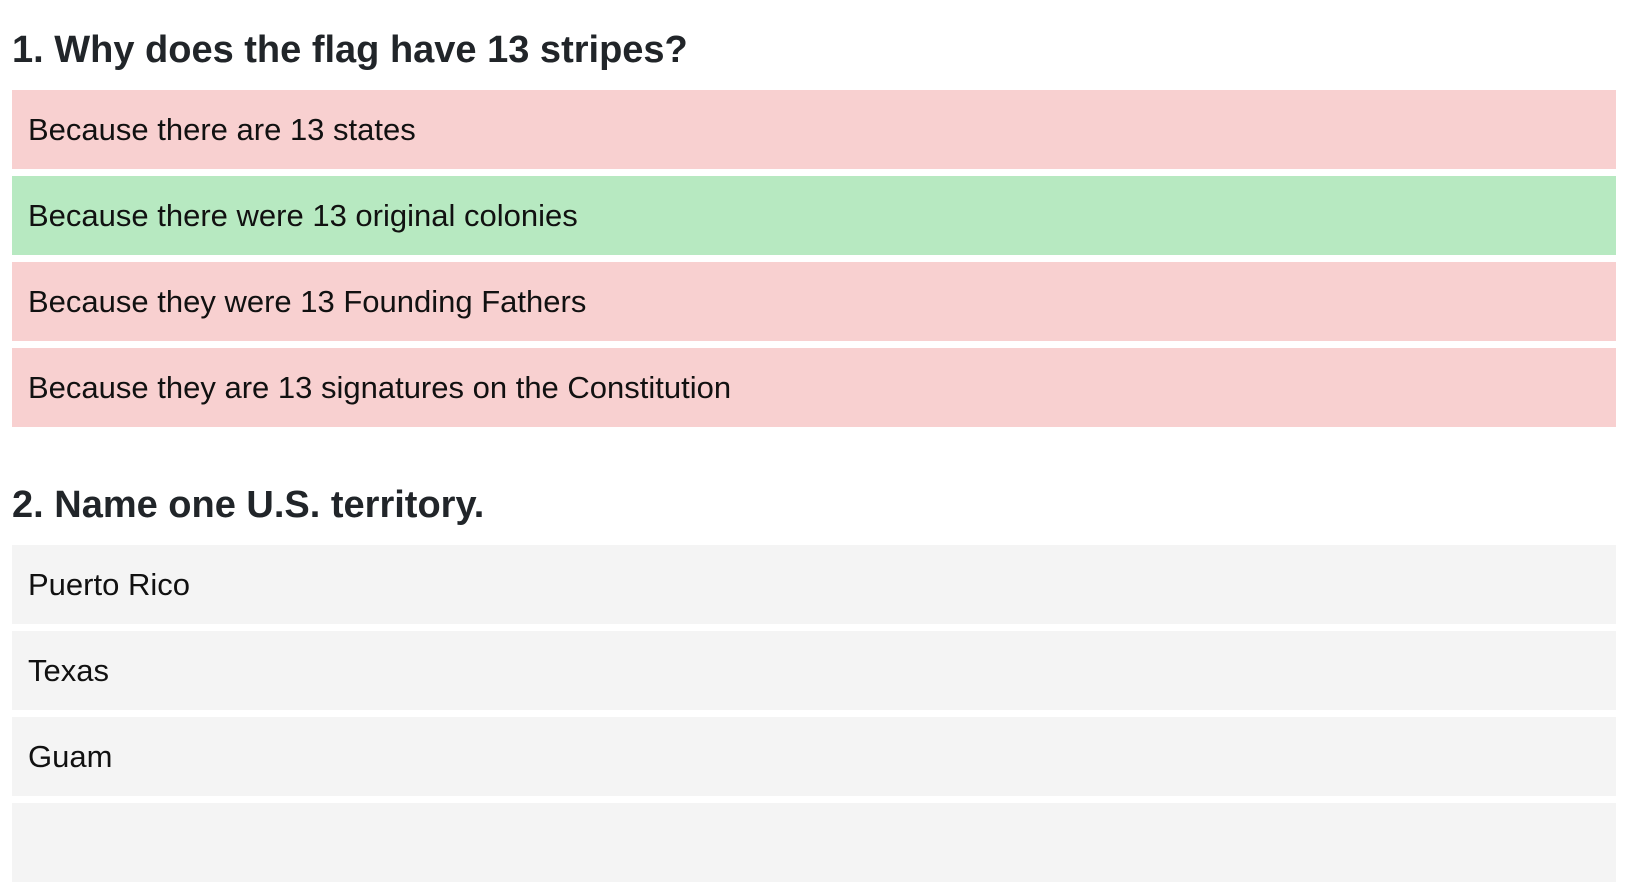 The height and width of the screenshot is (882, 1628). I want to click on answer-option: Texas, so click(814, 670).